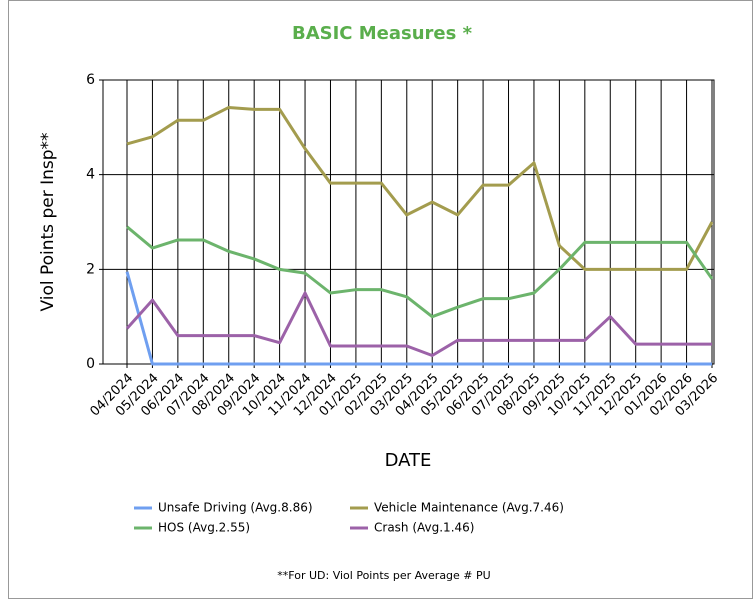 The height and width of the screenshot is (600, 753). What do you see at coordinates (204, 528) in the screenshot?
I see `legend-label: HOS (Avg.2.55)` at bounding box center [204, 528].